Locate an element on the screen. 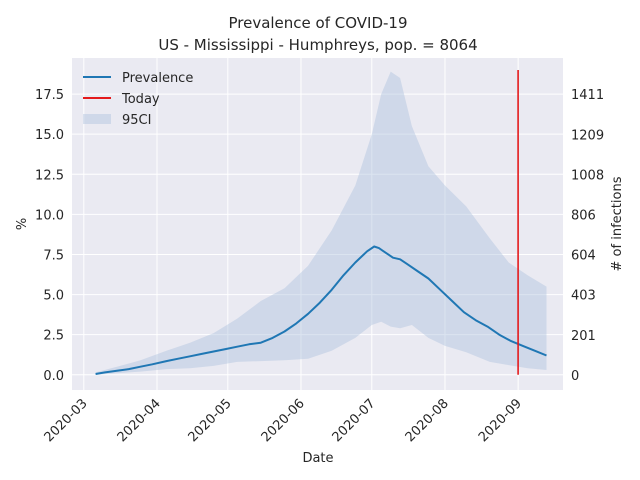 The height and width of the screenshot is (480, 640). x-tick-label-0: 2020-03 is located at coordinates (66, 420).